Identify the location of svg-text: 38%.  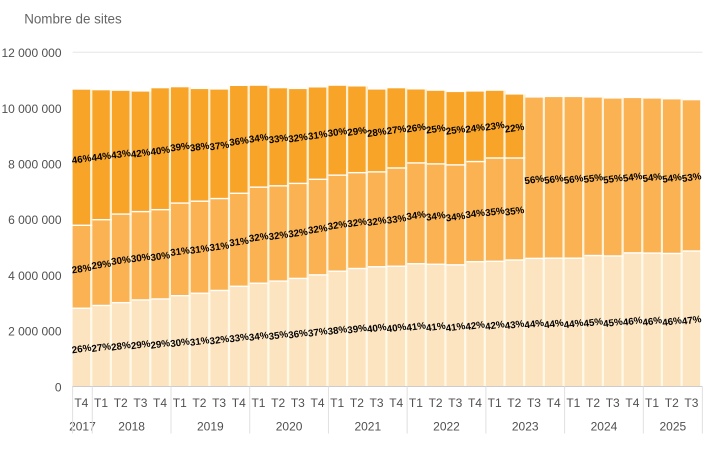
(337, 331).